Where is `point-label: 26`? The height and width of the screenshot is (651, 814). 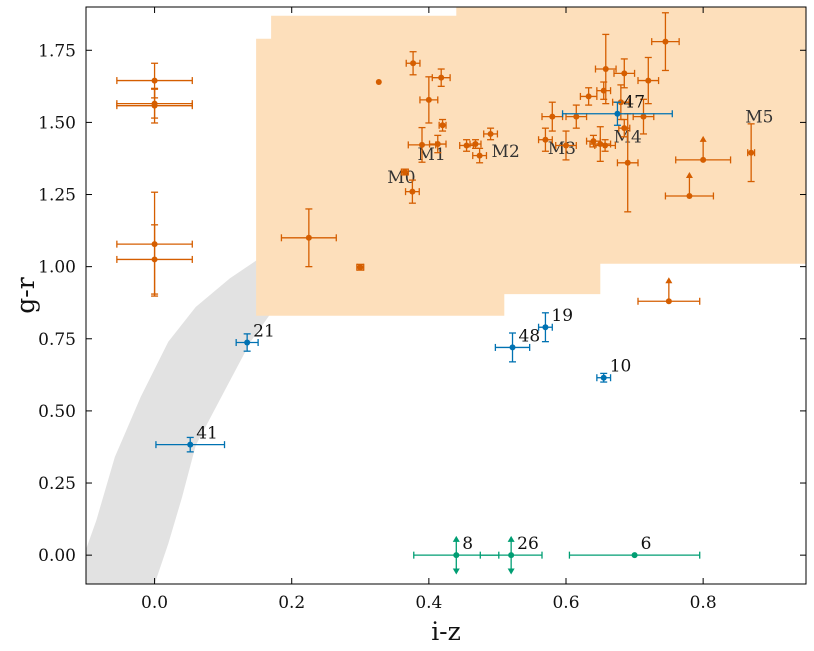
point-label: 26 is located at coordinates (528, 544).